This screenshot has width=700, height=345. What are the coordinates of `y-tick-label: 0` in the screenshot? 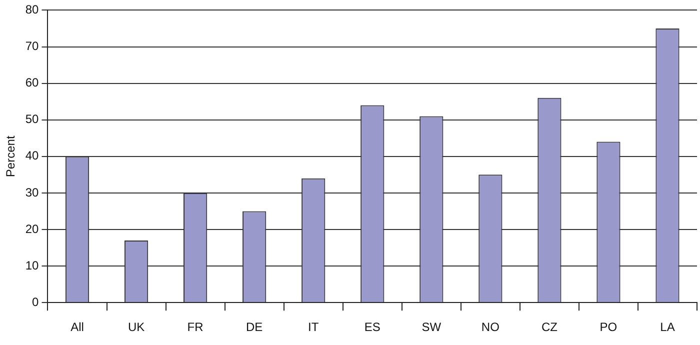 It's located at (36, 301).